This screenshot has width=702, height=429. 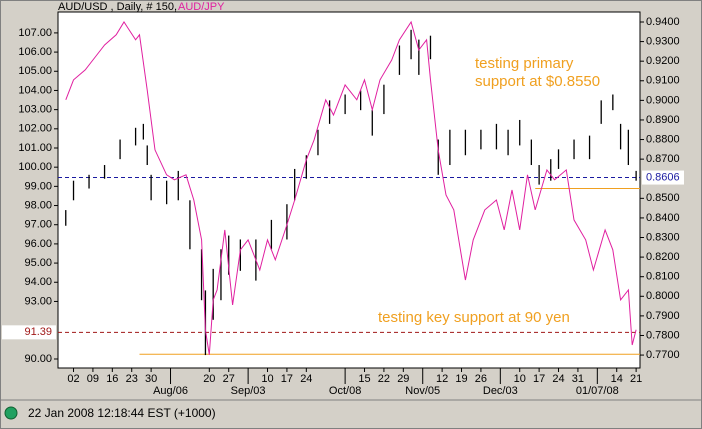 What do you see at coordinates (663, 22) in the screenshot?
I see `y2-tick-label: 0.9400` at bounding box center [663, 22].